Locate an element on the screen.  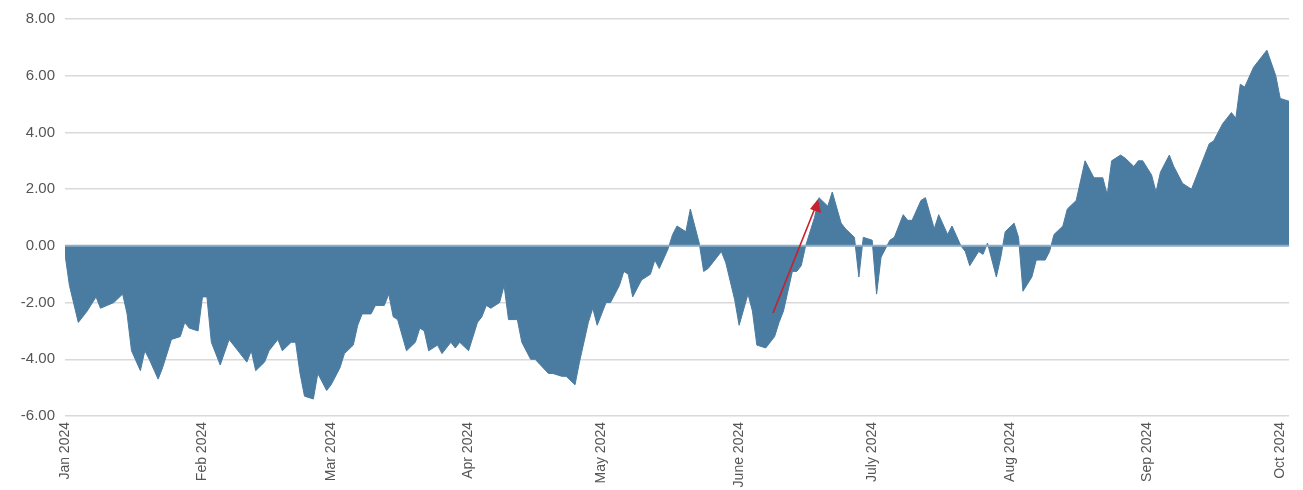
y-tick-label: 6.00 is located at coordinates (40, 74).